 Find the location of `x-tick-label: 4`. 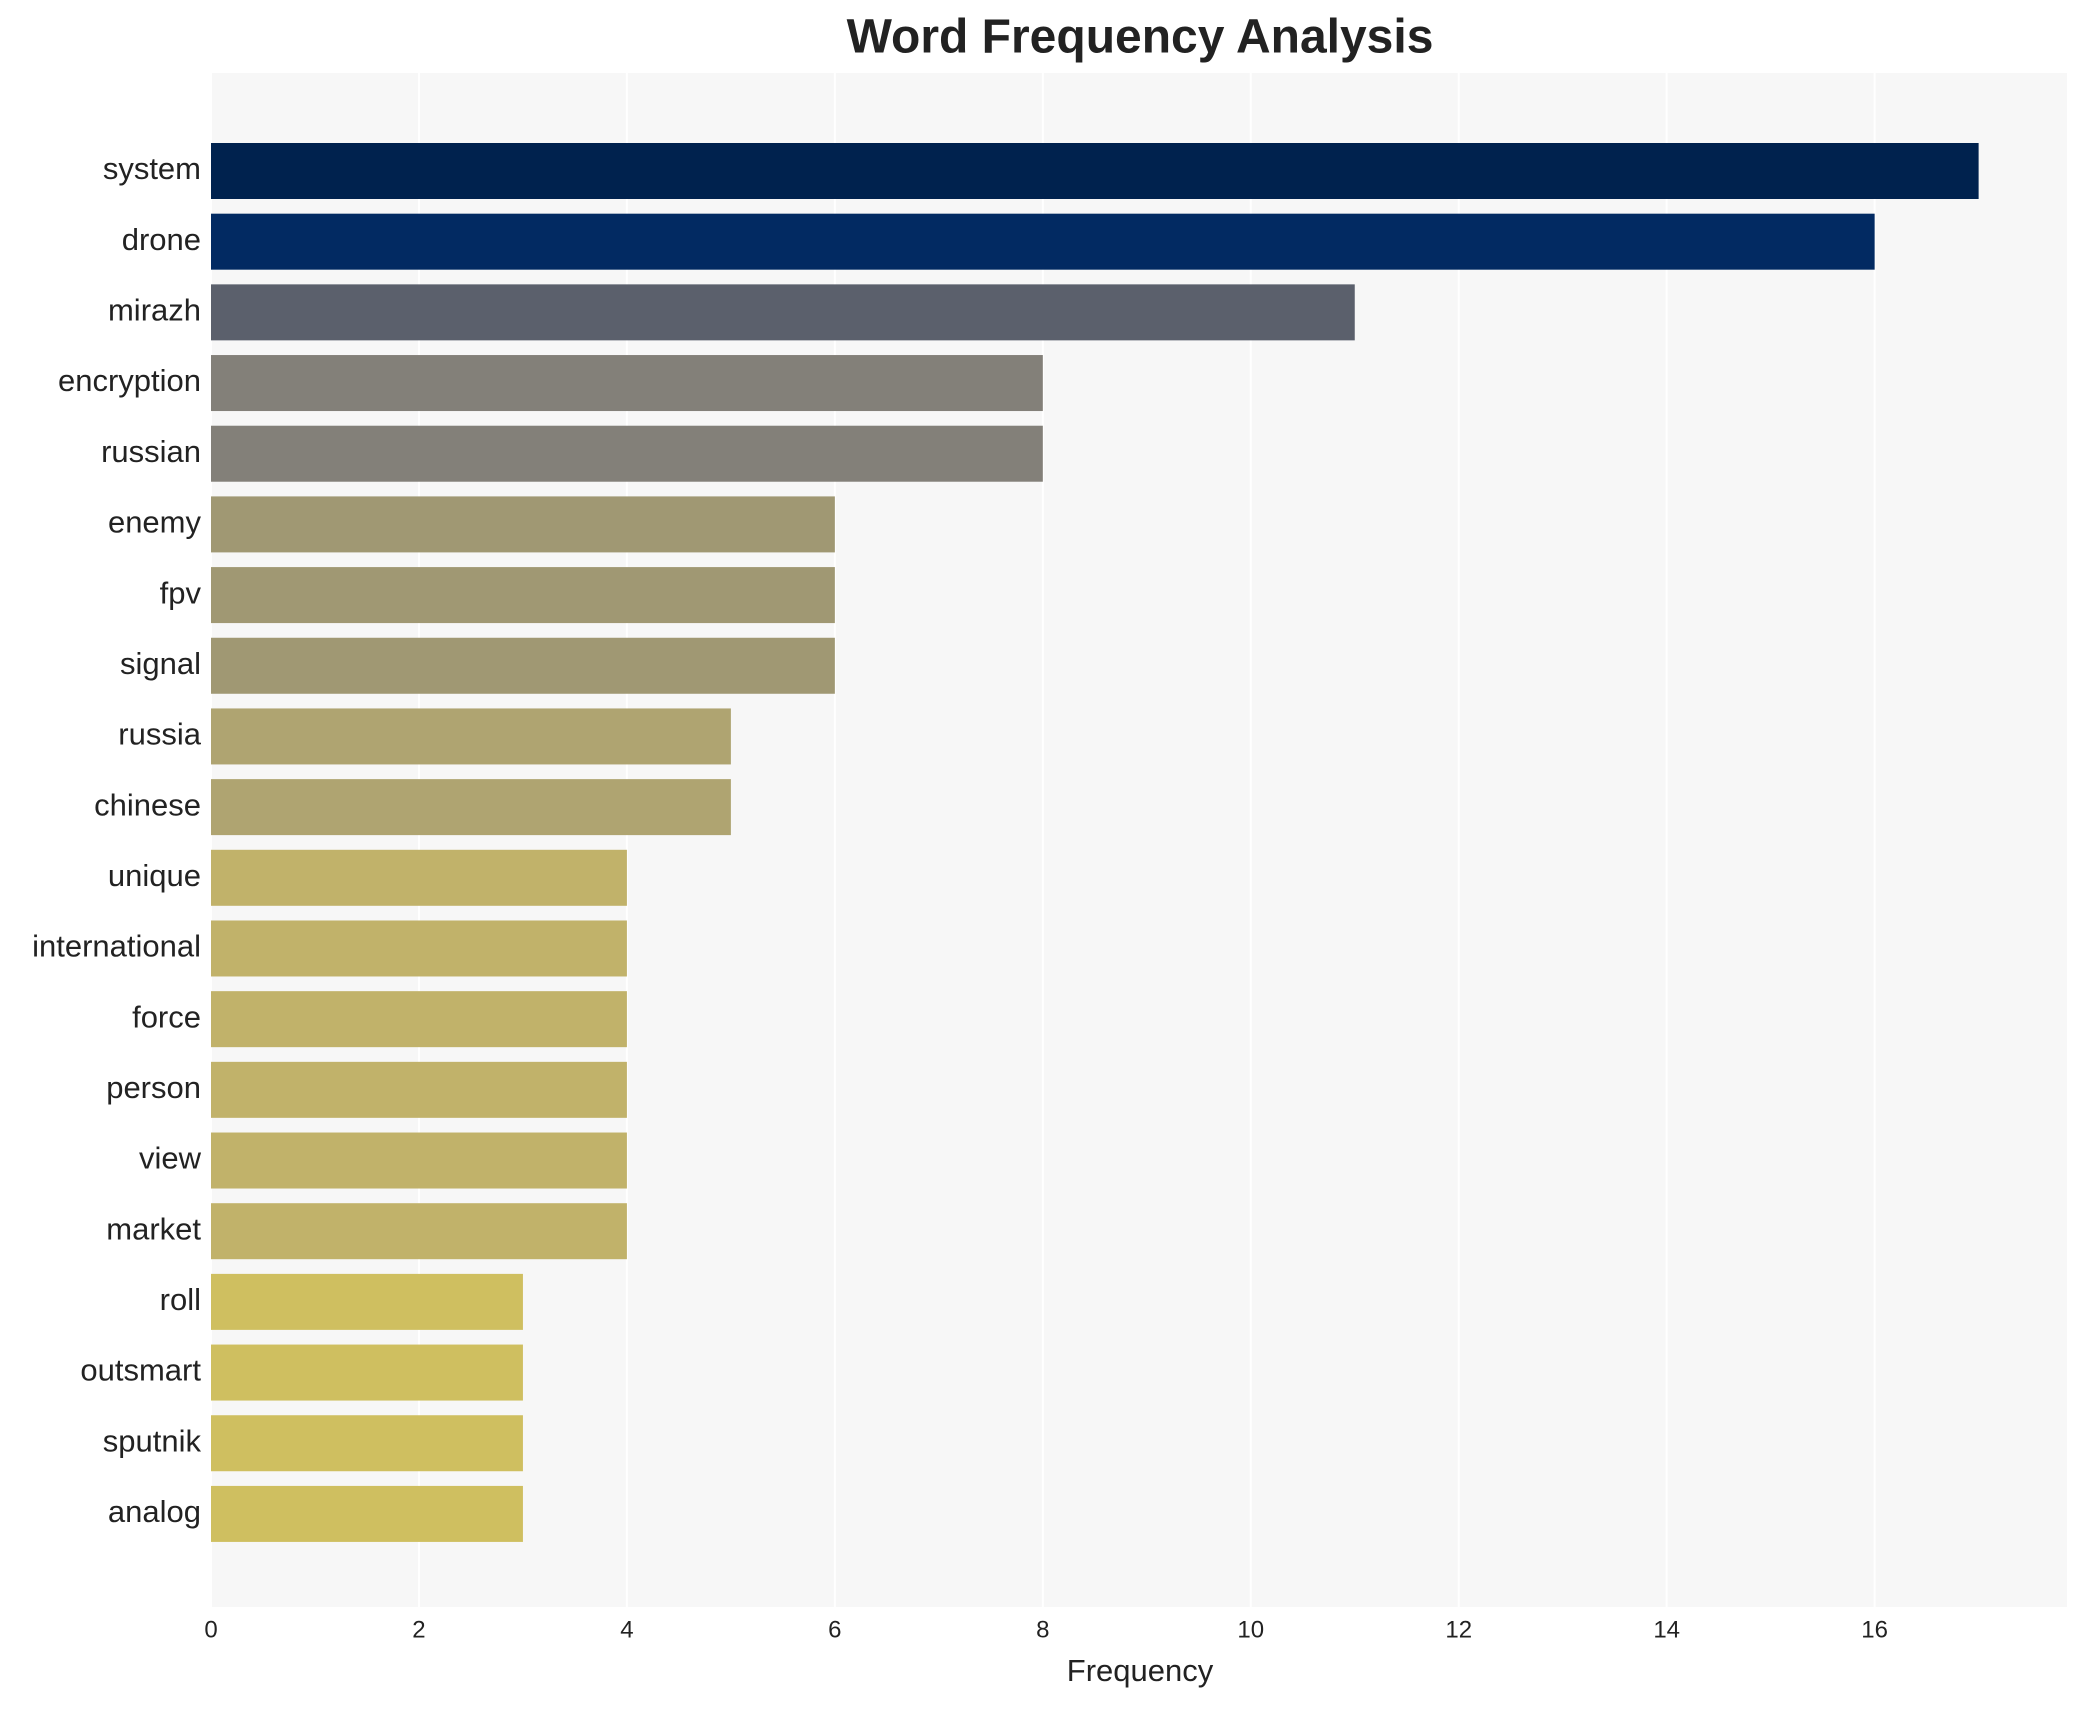

x-tick-label: 4 is located at coordinates (626, 1629).